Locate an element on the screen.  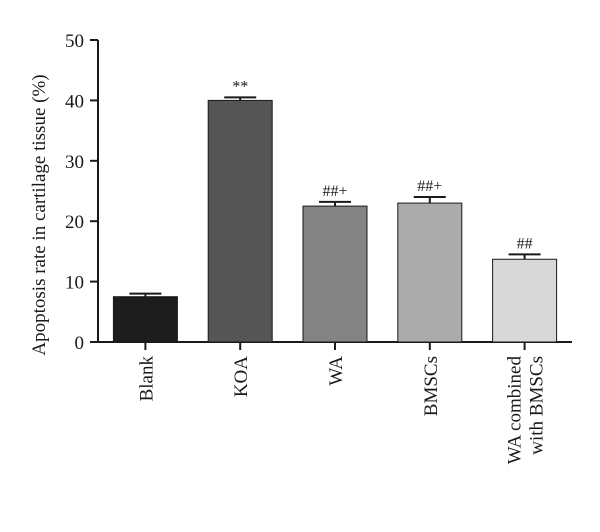
significance-label-3: ##+ is located at coordinates (429, 186).